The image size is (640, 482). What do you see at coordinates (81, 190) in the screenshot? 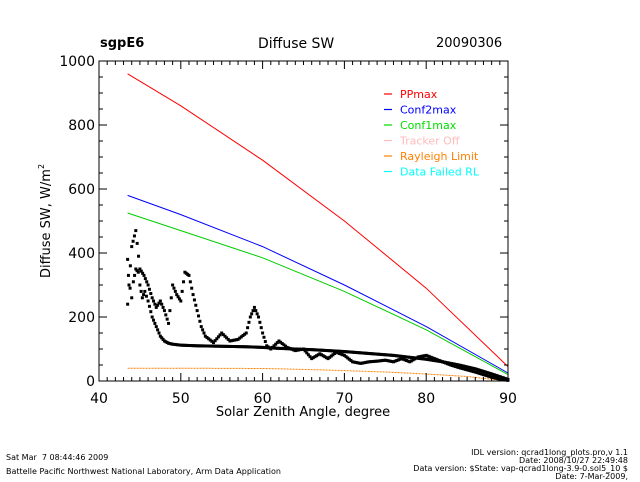
I see `y-tick-label: 600` at bounding box center [81, 190].